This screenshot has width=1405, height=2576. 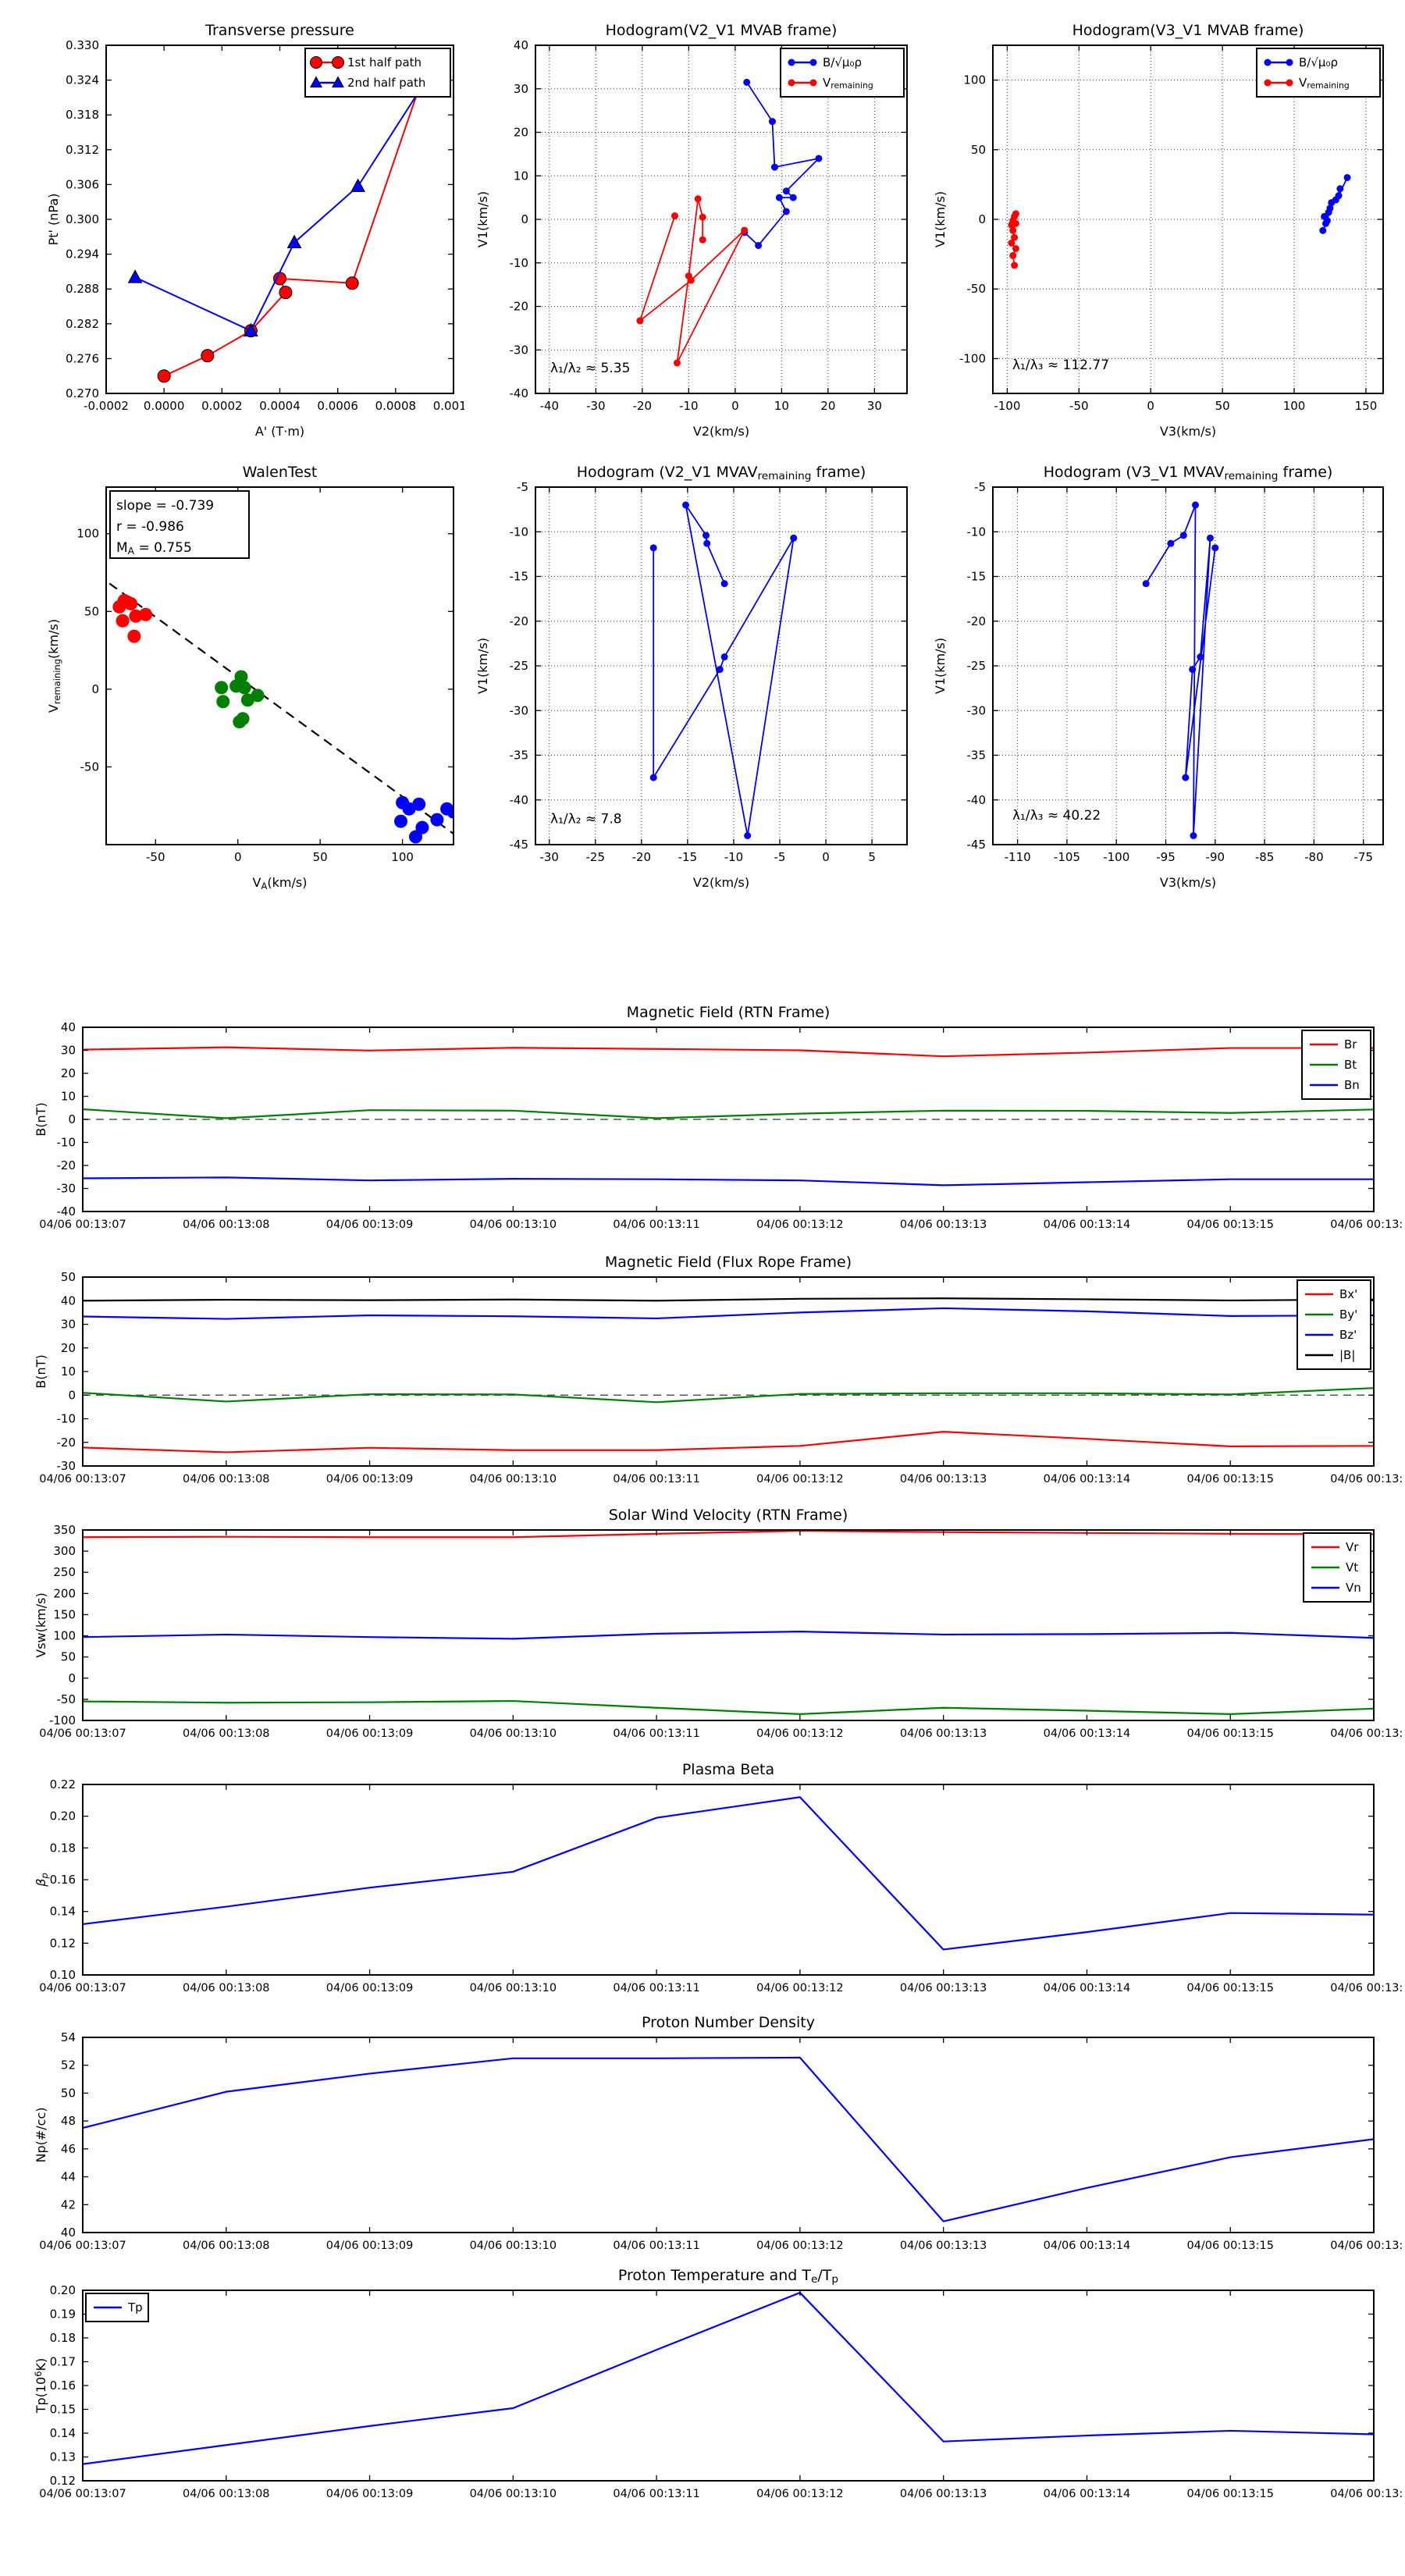 I want to click on stats-box, so click(x=179, y=524).